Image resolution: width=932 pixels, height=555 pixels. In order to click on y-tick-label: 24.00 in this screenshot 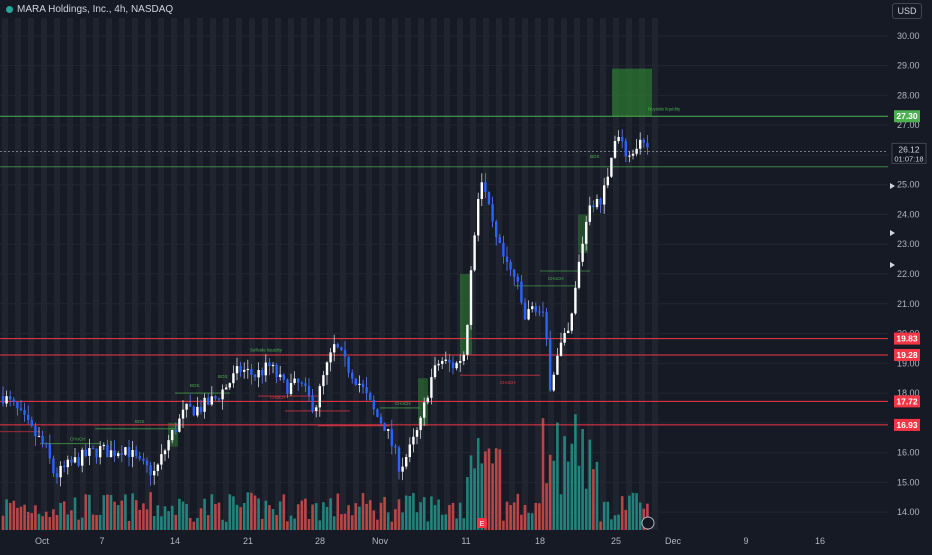, I will do `click(908, 214)`.